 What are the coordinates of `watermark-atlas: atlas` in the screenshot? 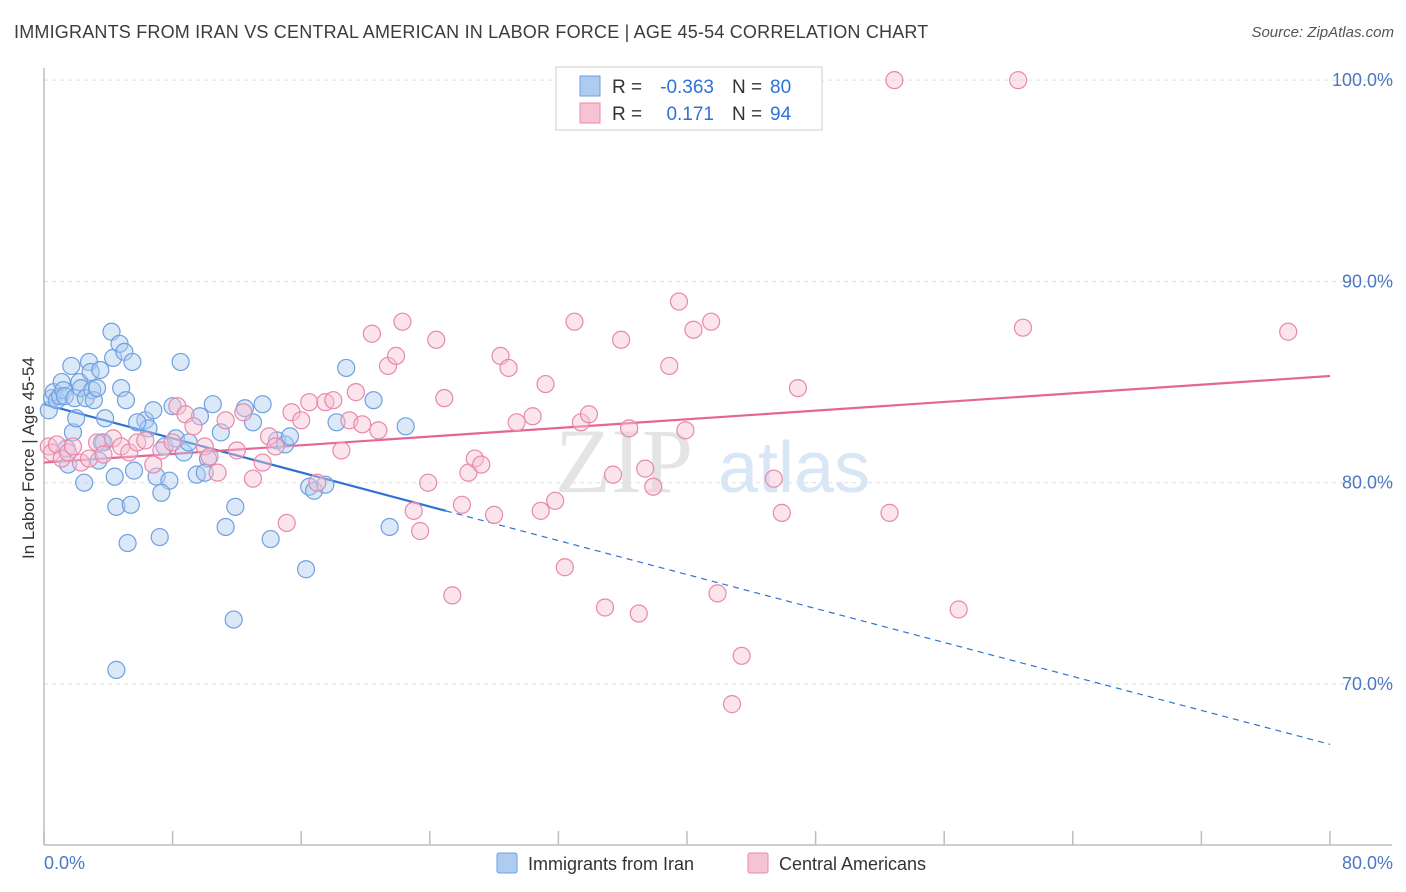 It's located at (794, 468).